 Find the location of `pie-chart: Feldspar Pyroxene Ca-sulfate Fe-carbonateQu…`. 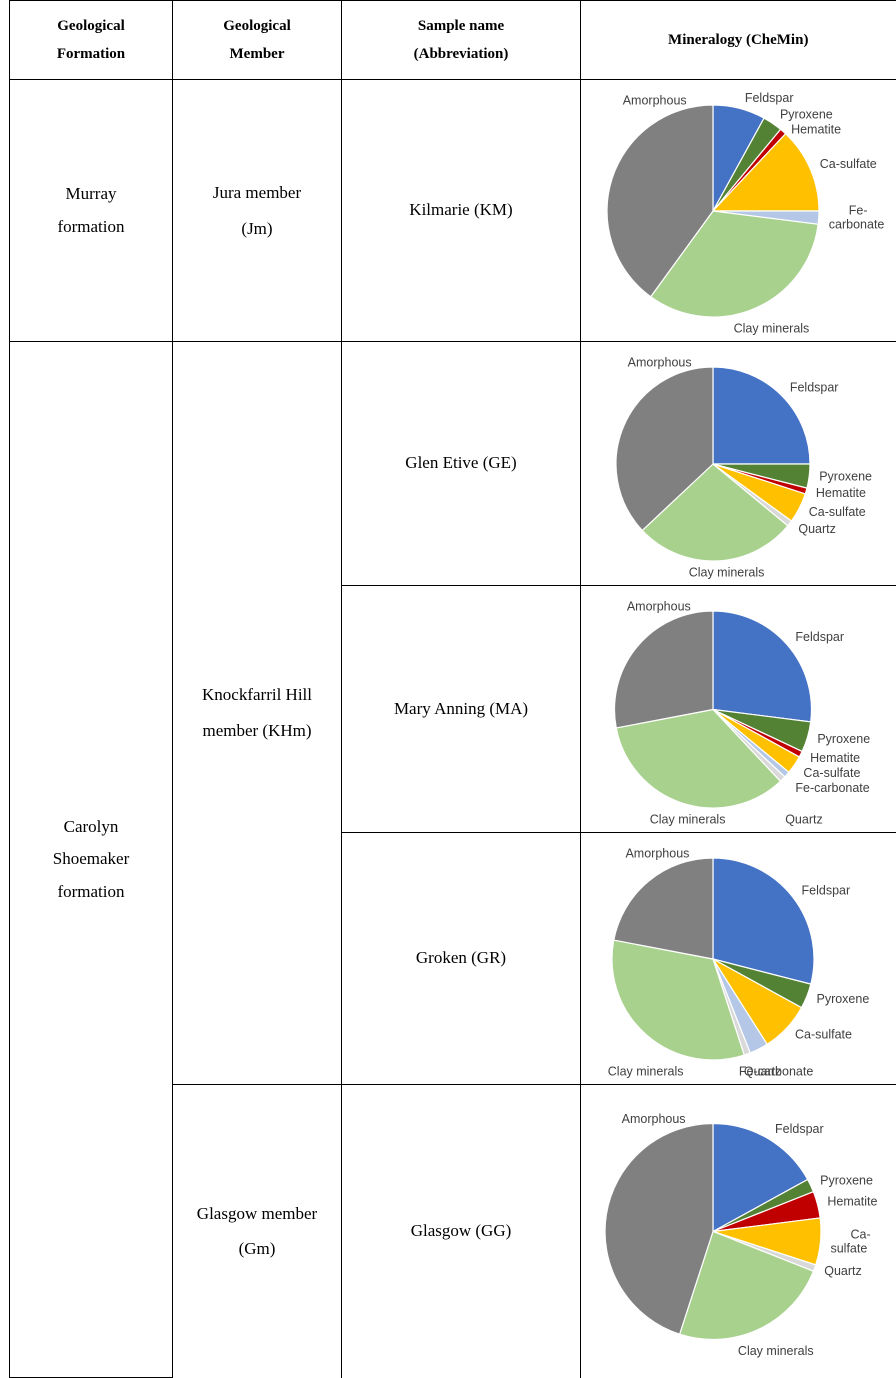

pie-chart: Feldspar Pyroxene Ca-sulfate Fe-carbonateQu… is located at coordinates (739, 962).